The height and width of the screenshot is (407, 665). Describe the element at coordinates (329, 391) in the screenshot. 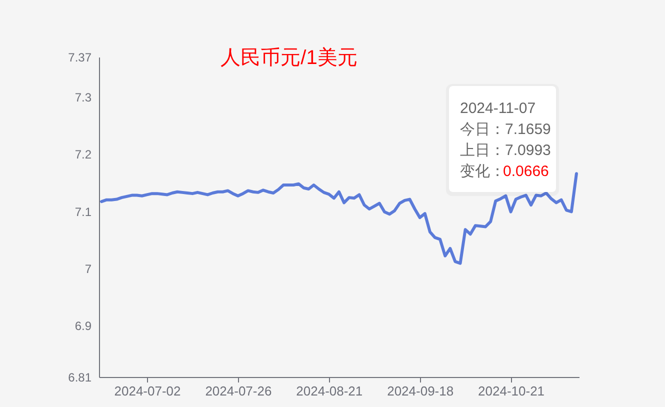

I see `x-tick-label: 2024-08-21` at that location.